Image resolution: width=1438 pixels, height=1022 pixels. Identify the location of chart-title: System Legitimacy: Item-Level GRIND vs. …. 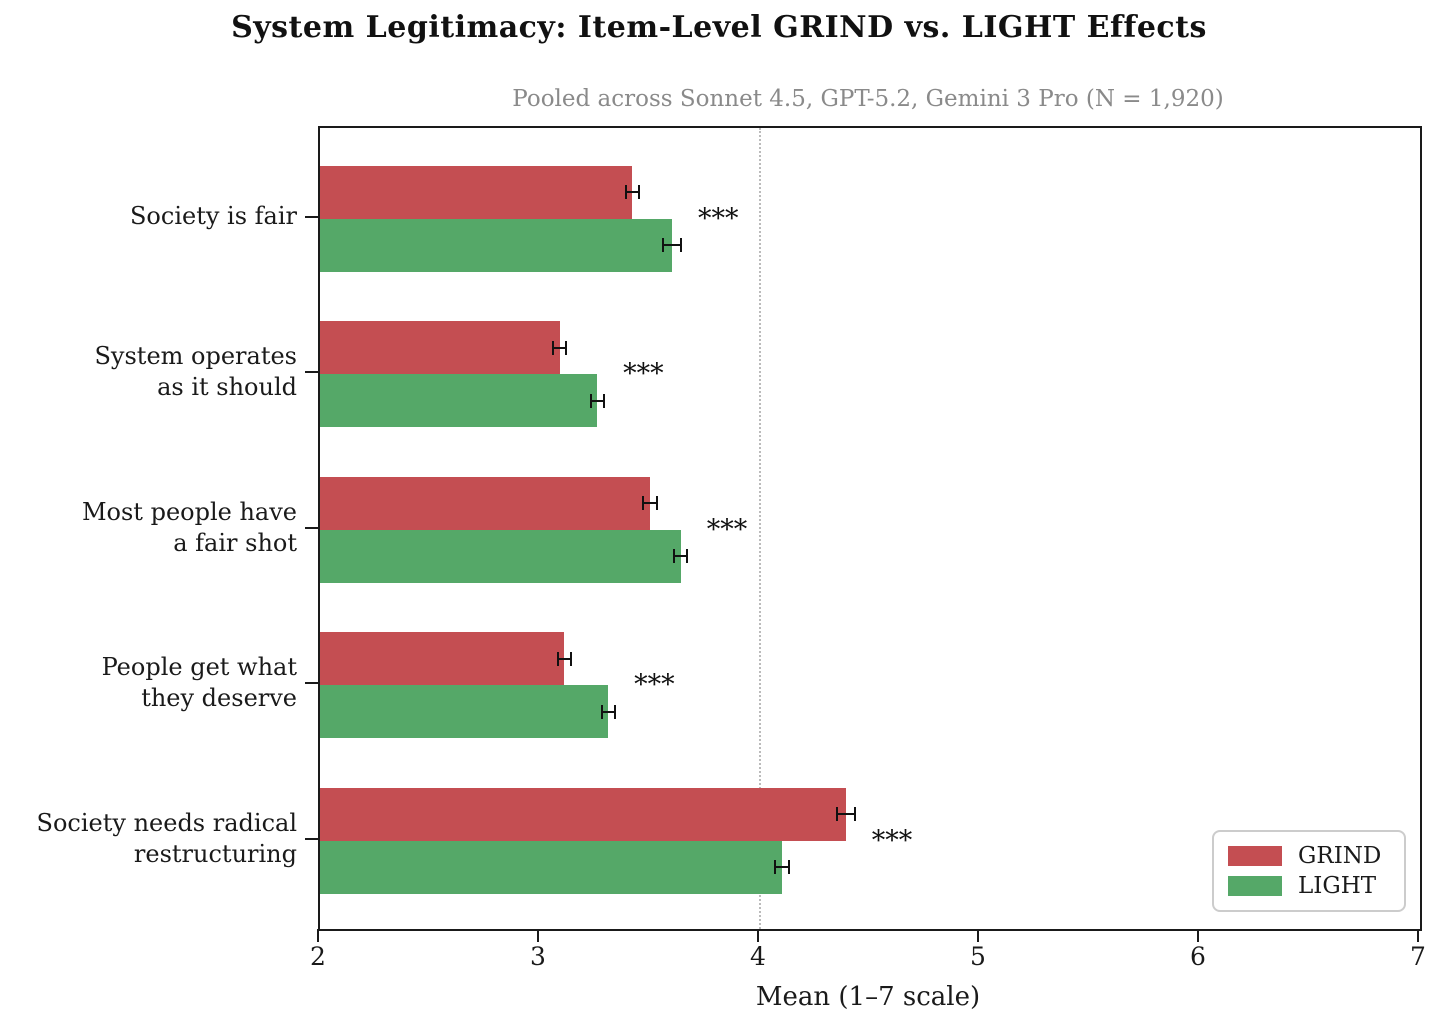
(719, 27).